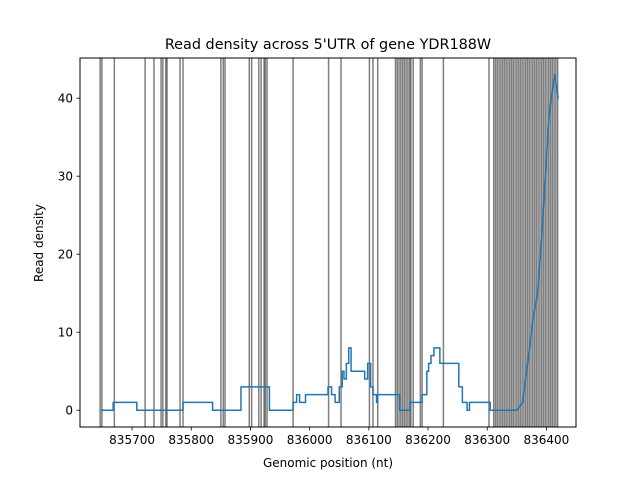 Image resolution: width=640 pixels, height=484 pixels. I want to click on x-tick-label-2: 835900, so click(251, 440).